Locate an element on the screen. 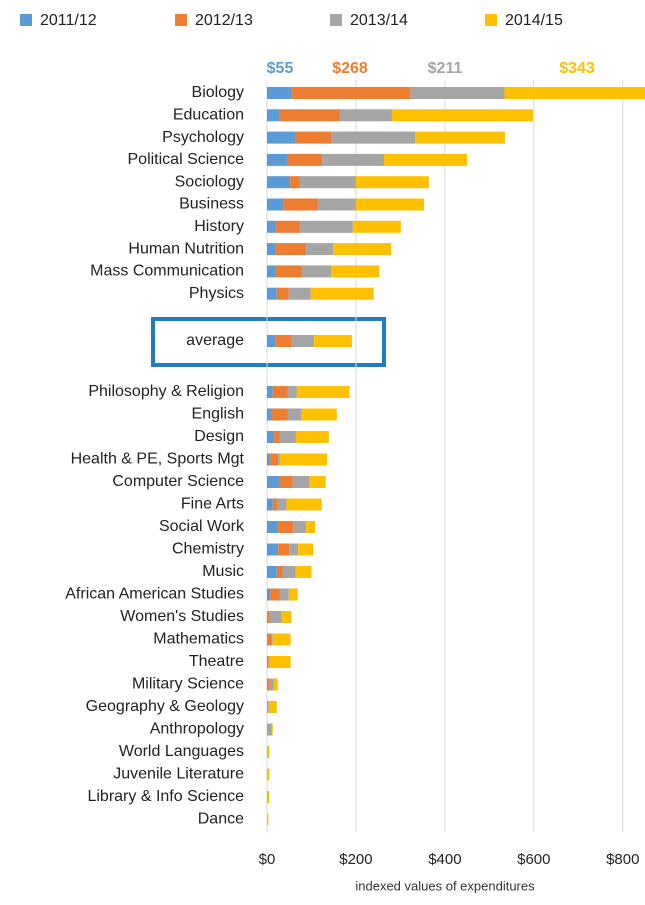 This screenshot has height=905, width=645. y-tick-label: Dance is located at coordinates (221, 819).